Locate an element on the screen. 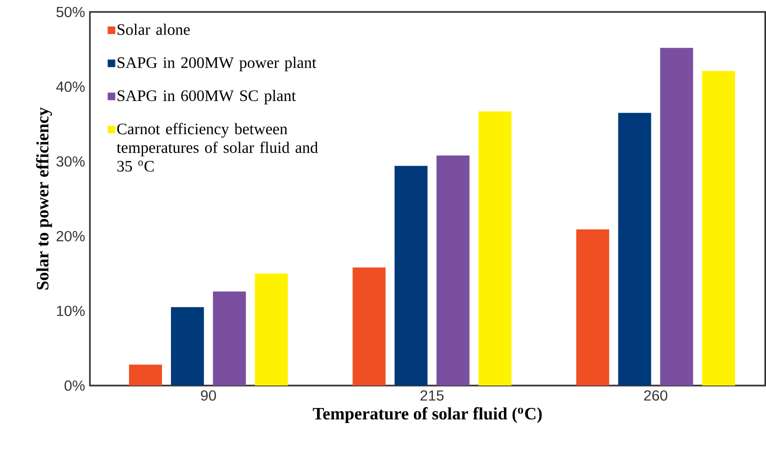  x-axis-title: Temperature of solar fluid ($^{o}$C) is located at coordinates (427, 415).